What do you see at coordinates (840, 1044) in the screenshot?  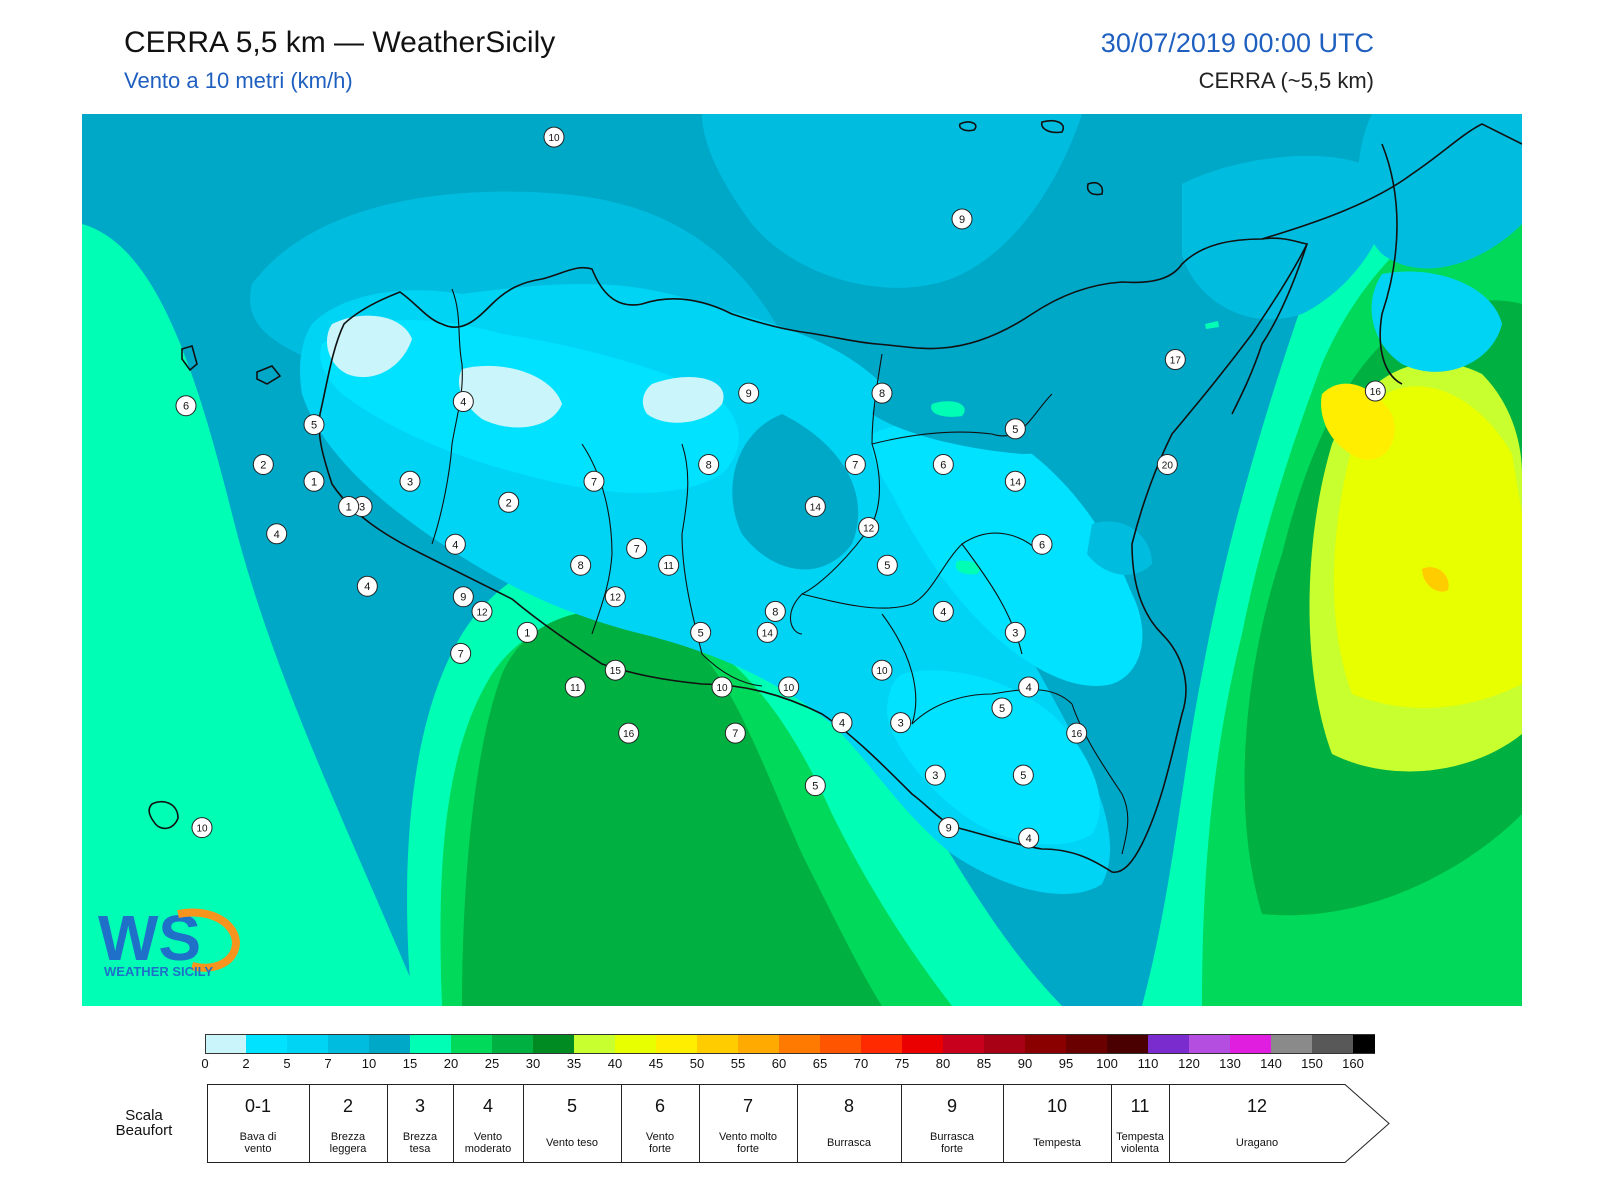 I see `colorbar-swatches` at bounding box center [840, 1044].